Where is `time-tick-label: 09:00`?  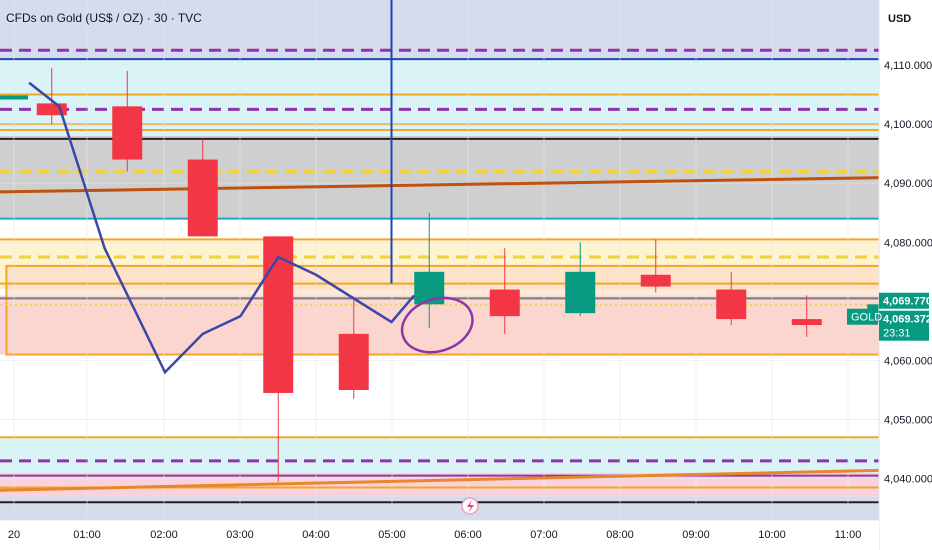 time-tick-label: 09:00 is located at coordinates (696, 535).